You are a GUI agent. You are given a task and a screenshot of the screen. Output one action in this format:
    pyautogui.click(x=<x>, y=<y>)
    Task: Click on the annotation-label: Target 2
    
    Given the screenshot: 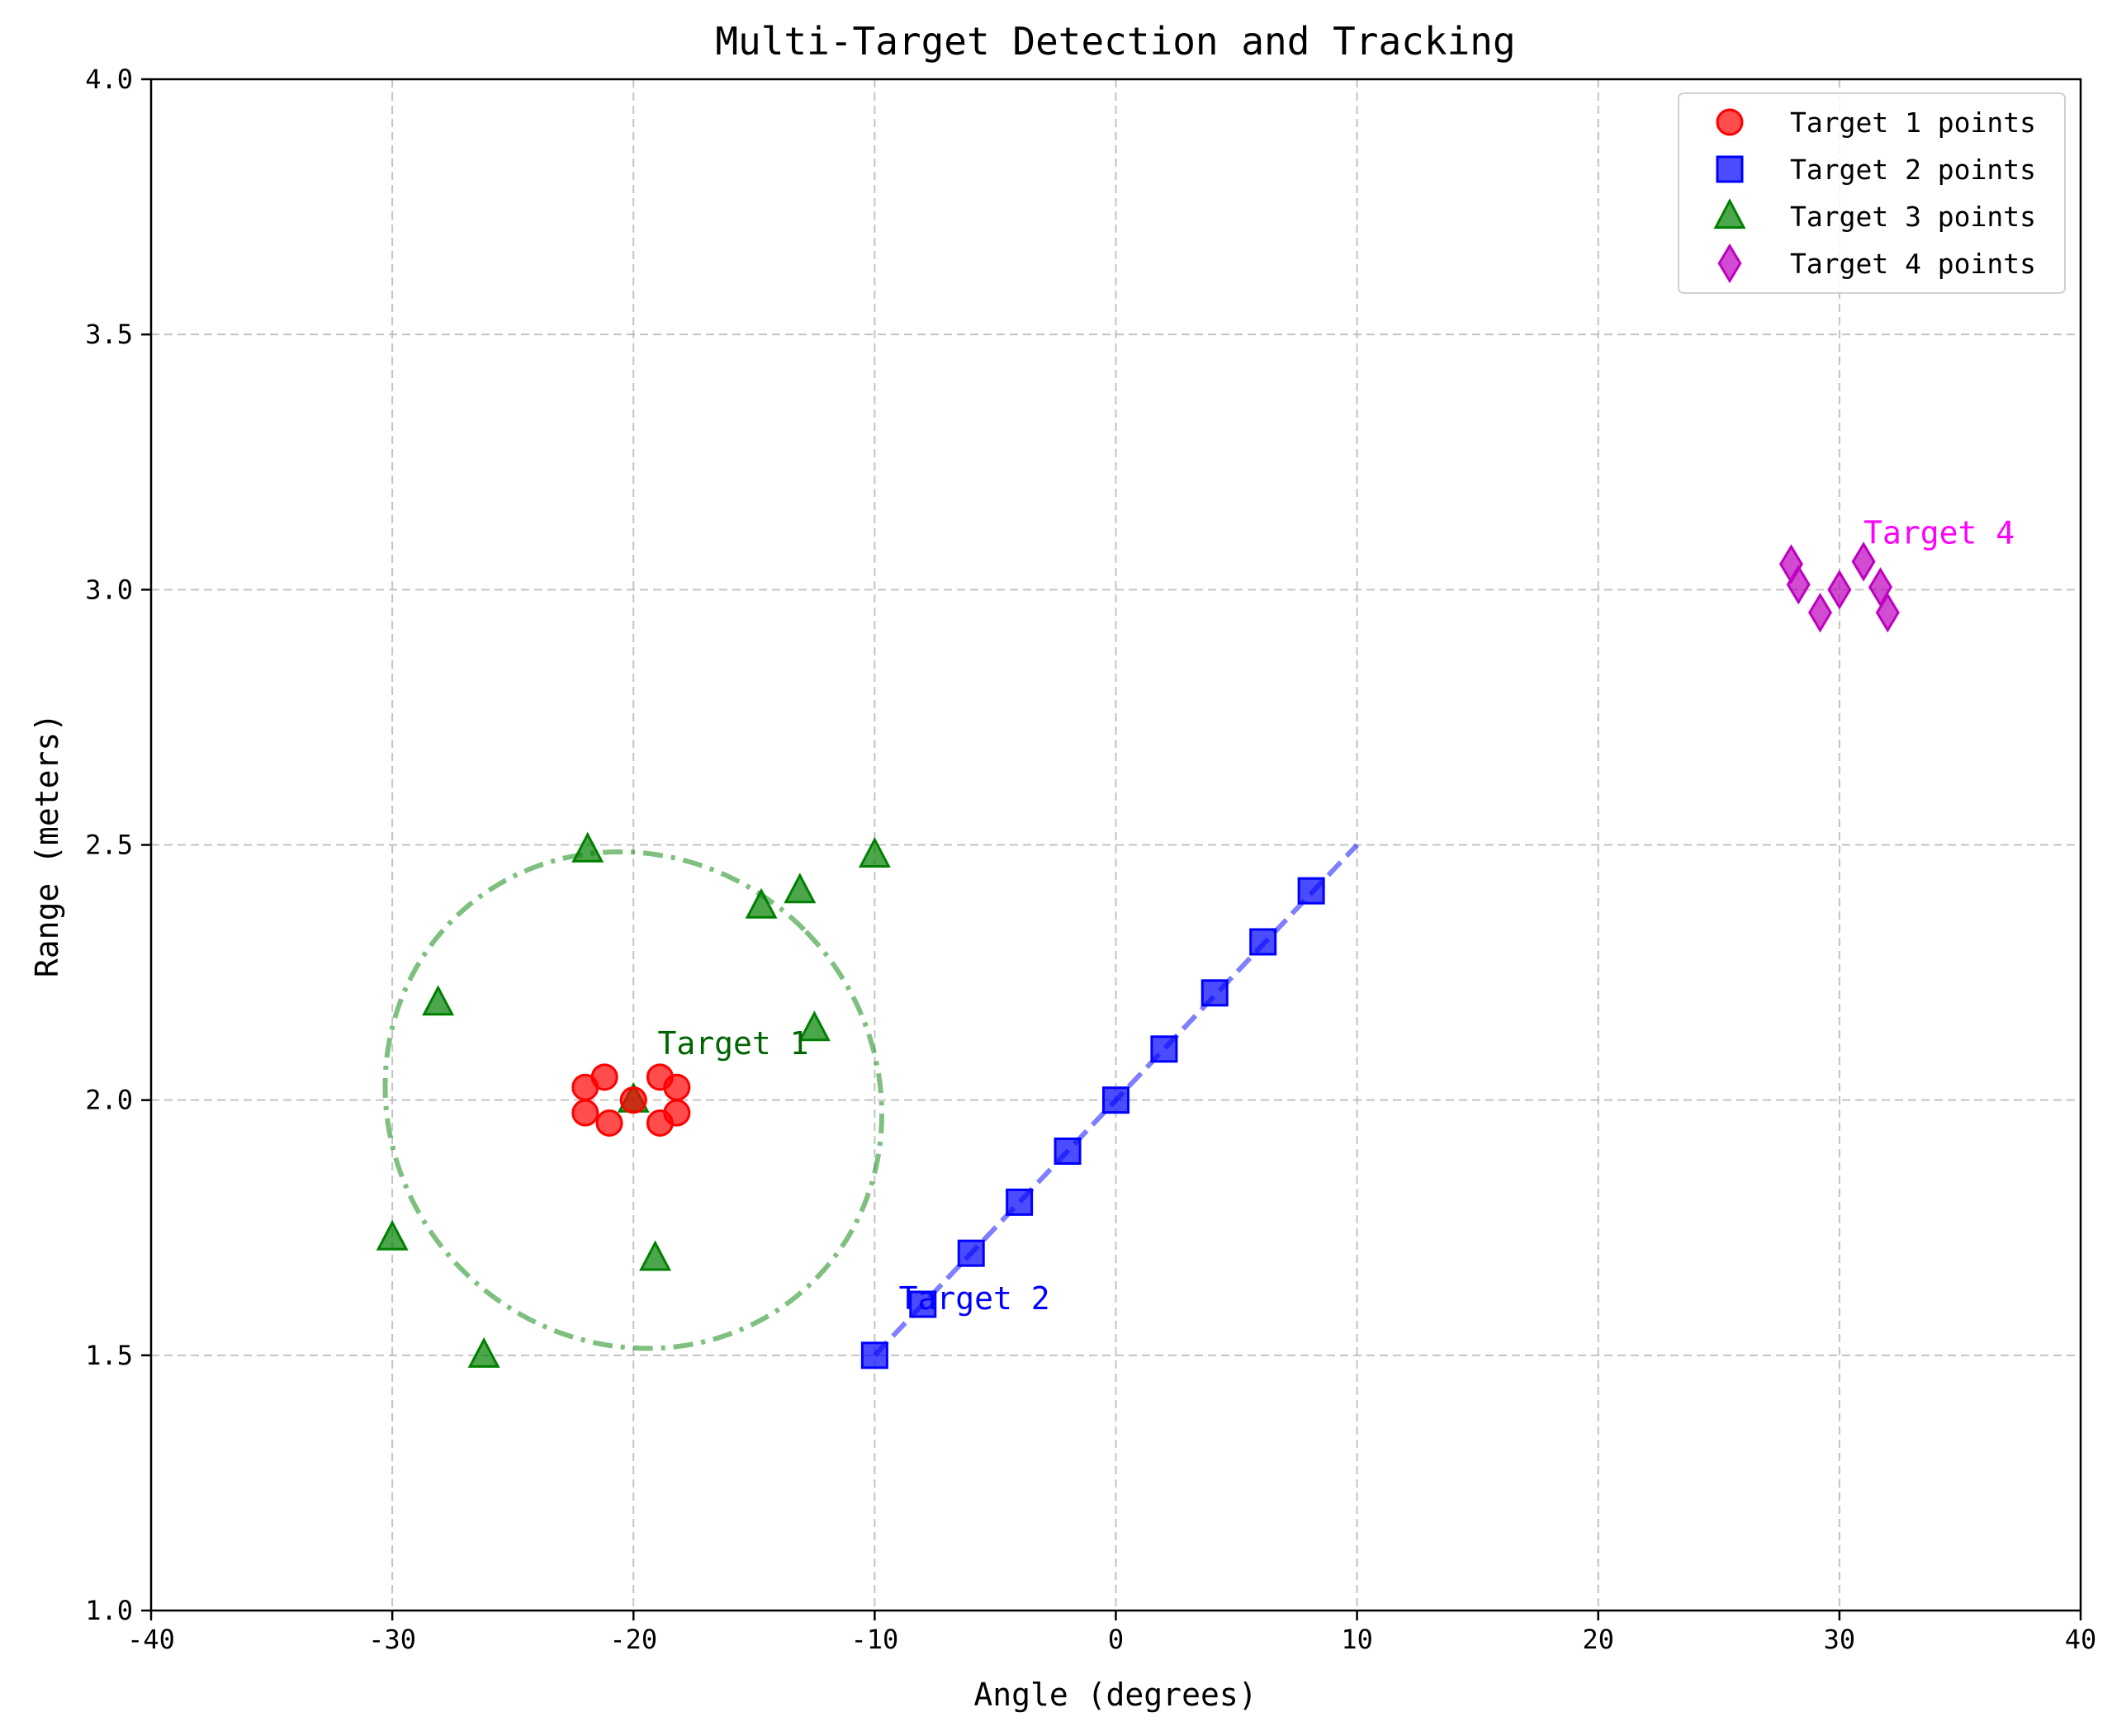 What is the action you would take?
    pyautogui.click(x=974, y=1298)
    